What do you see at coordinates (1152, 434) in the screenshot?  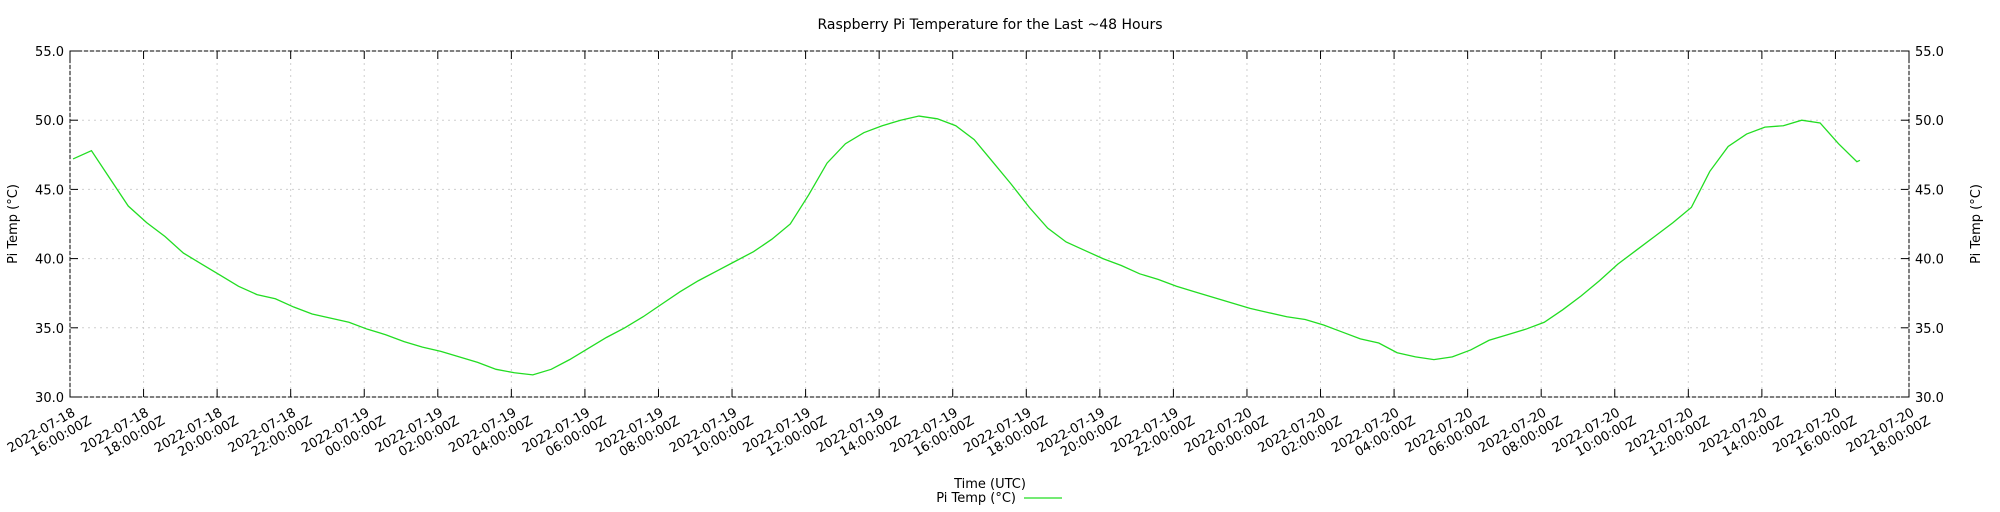 I see `x-tick-label: 2022-07-1922:00:00Z` at bounding box center [1152, 434].